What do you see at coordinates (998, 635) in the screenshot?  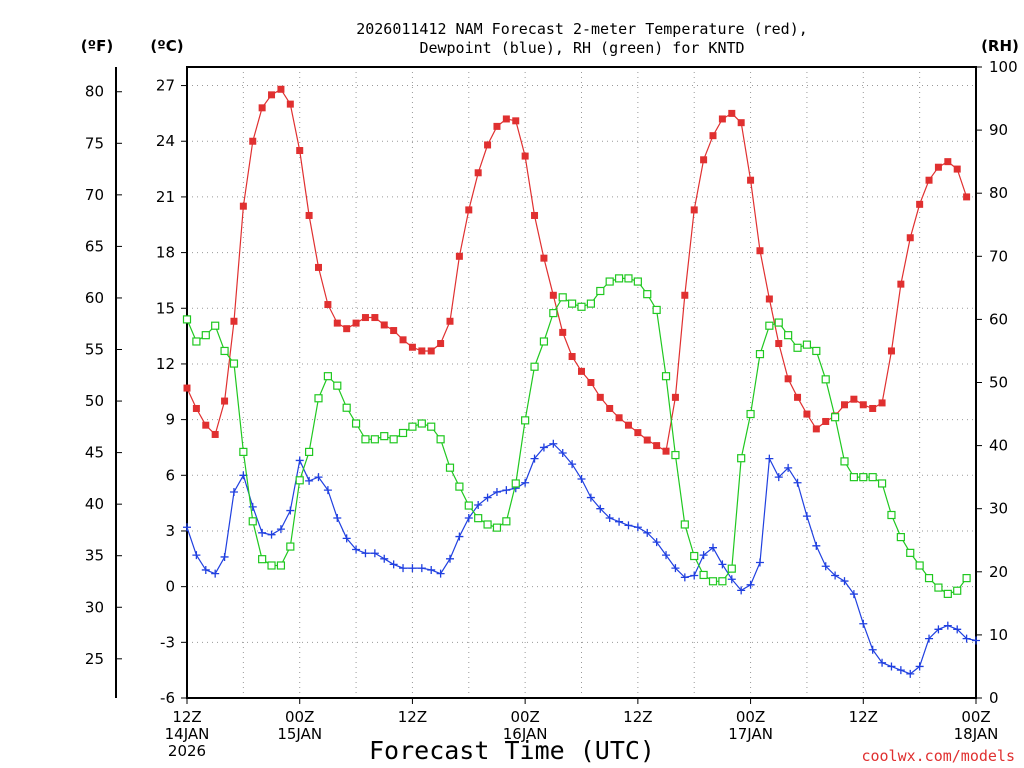 I see `rh-tick-label: 10` at bounding box center [998, 635].